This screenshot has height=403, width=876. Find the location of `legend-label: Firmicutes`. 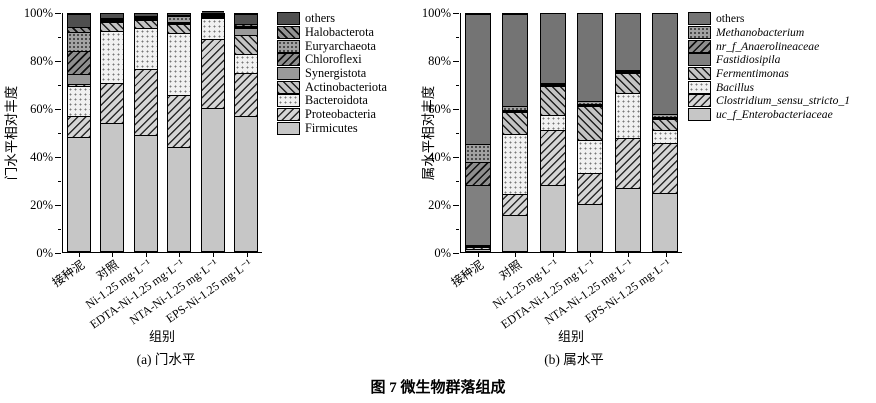

legend-label: Firmicutes is located at coordinates (331, 127).